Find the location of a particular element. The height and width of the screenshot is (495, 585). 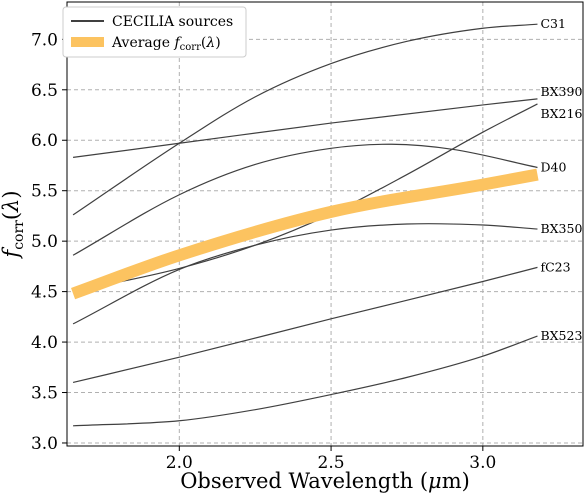

series-label-bx523: BX523 is located at coordinates (561, 335).